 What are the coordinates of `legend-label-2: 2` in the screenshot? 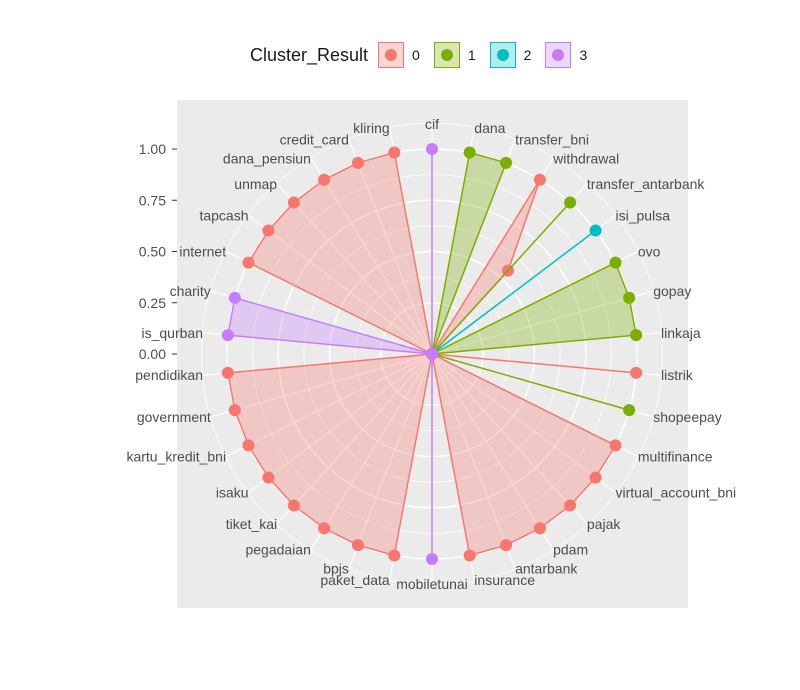 It's located at (527, 55).